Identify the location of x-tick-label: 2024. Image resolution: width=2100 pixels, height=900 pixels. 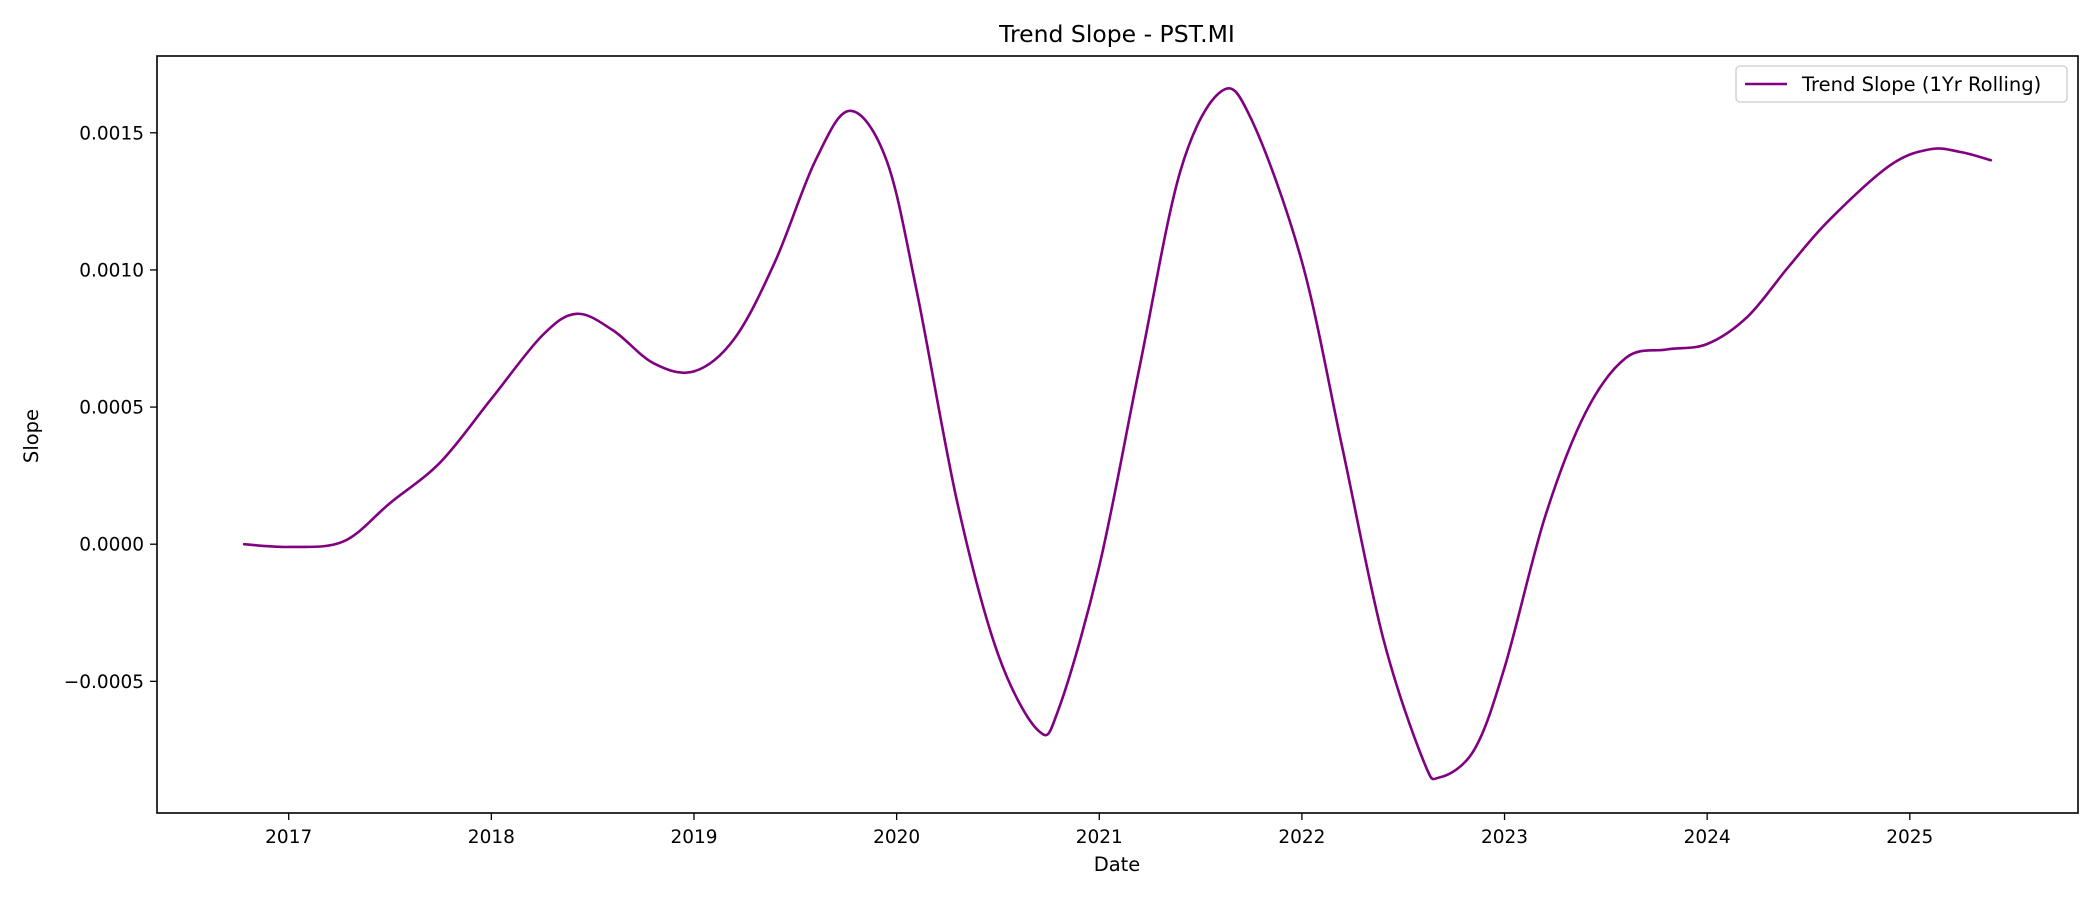
(1707, 837).